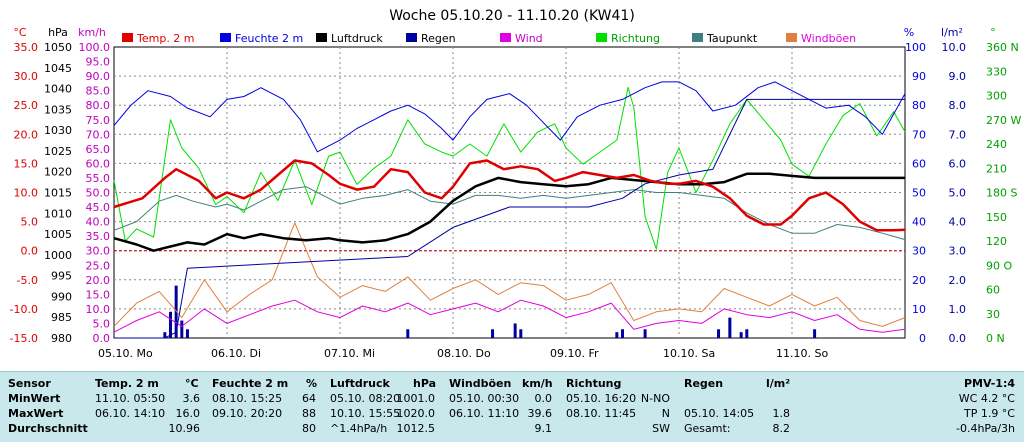  Describe the element at coordinates (416, 413) in the screenshot. I see `pressure-max: 1020.0` at that location.